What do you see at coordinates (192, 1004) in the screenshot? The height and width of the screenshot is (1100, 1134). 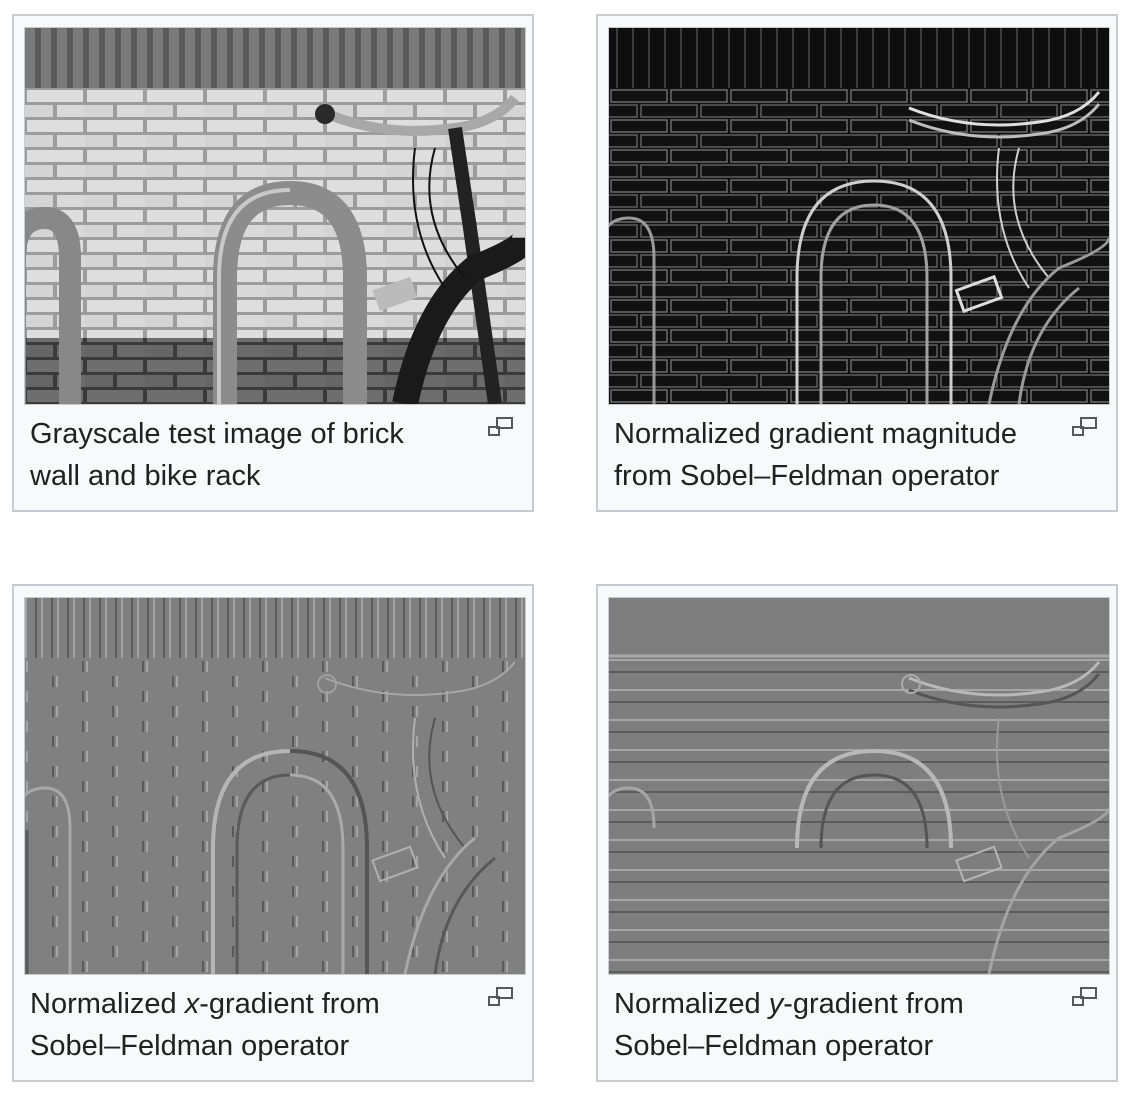 I see `caption-variable: x` at bounding box center [192, 1004].